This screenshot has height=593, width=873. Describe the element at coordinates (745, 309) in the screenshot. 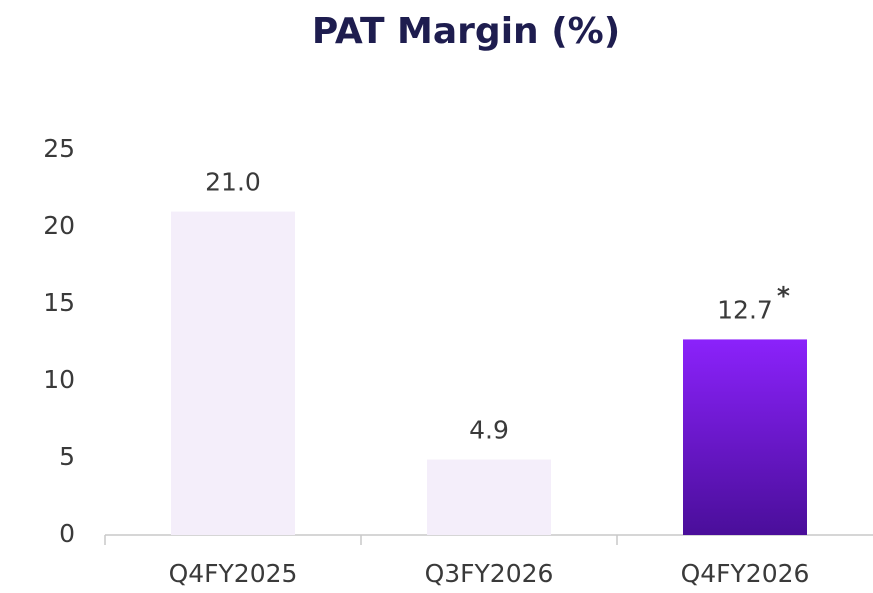

I see `value-label: 12.7` at that location.